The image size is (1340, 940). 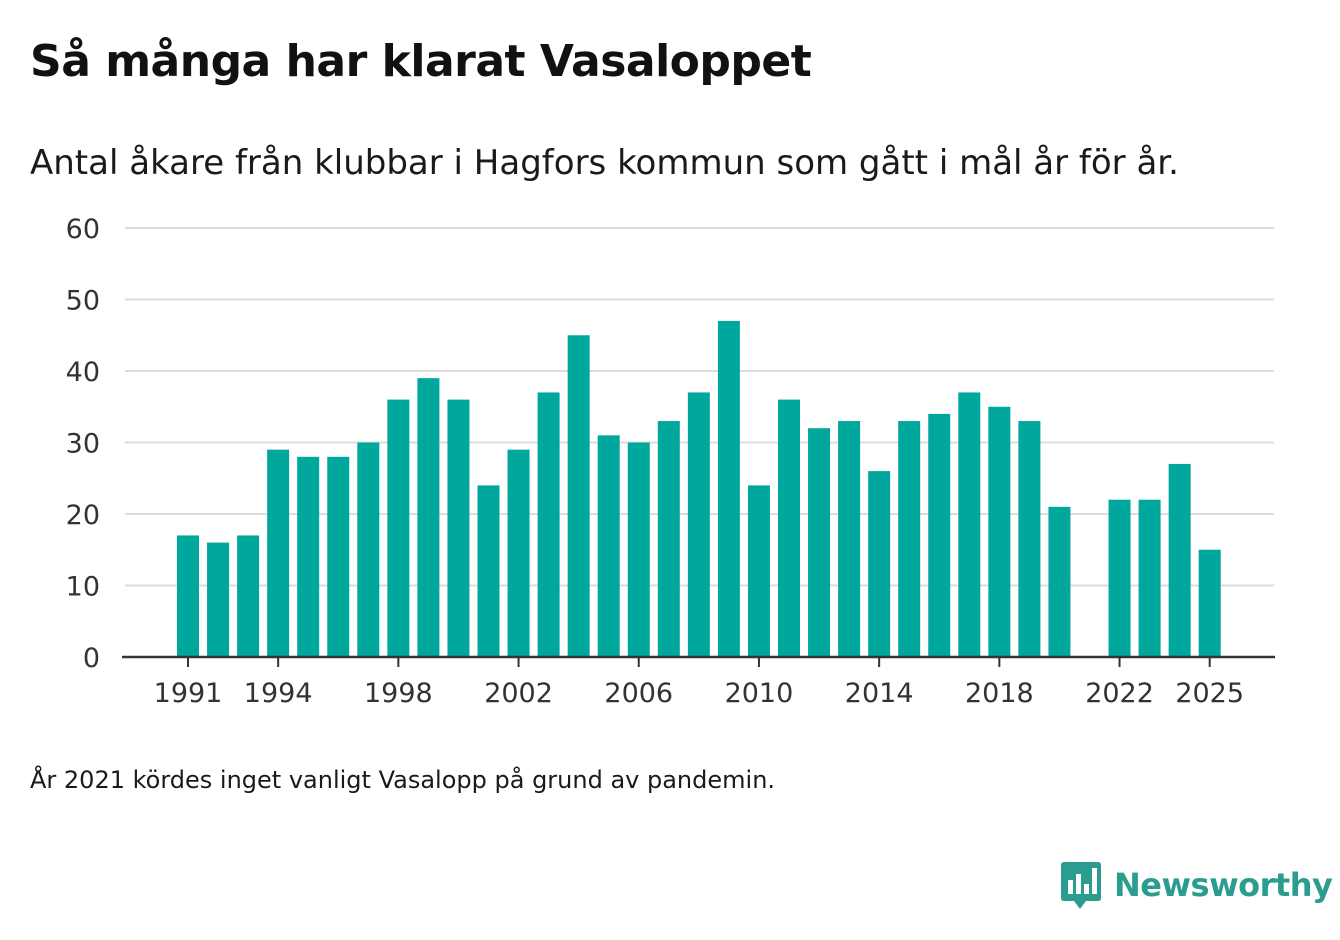 What do you see at coordinates (278, 553) in the screenshot?
I see `bar-1994` at bounding box center [278, 553].